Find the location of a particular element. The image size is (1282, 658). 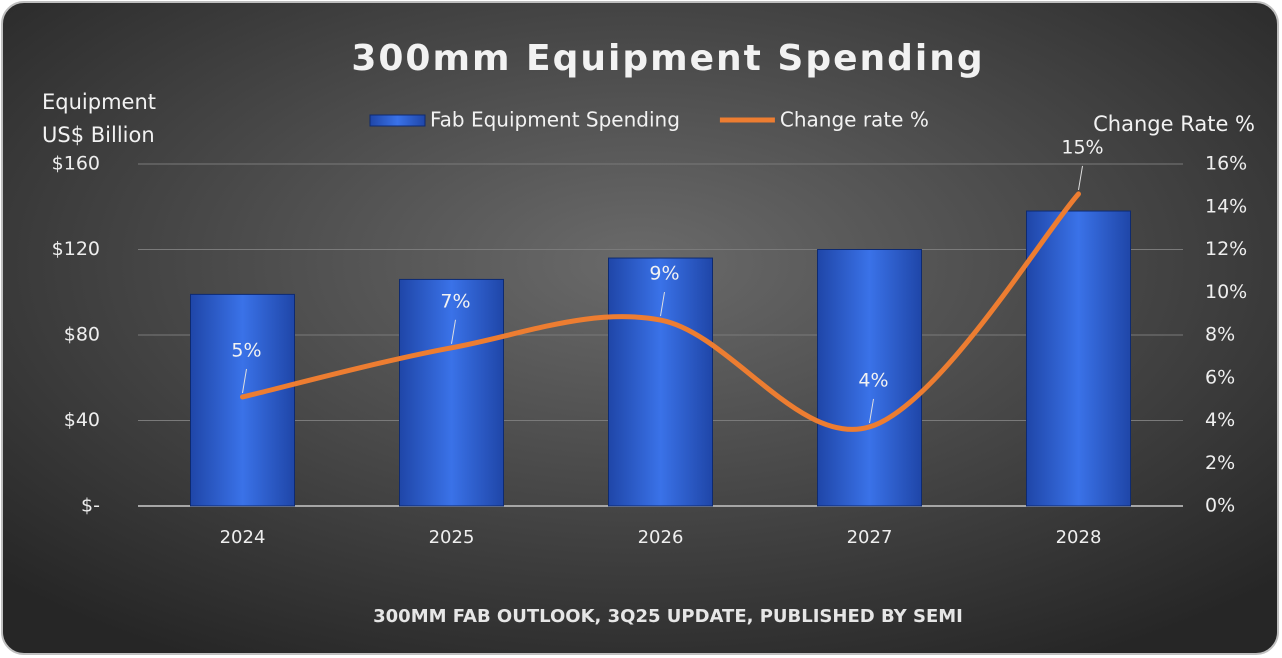

x-tick-label: 2027 is located at coordinates (870, 537).